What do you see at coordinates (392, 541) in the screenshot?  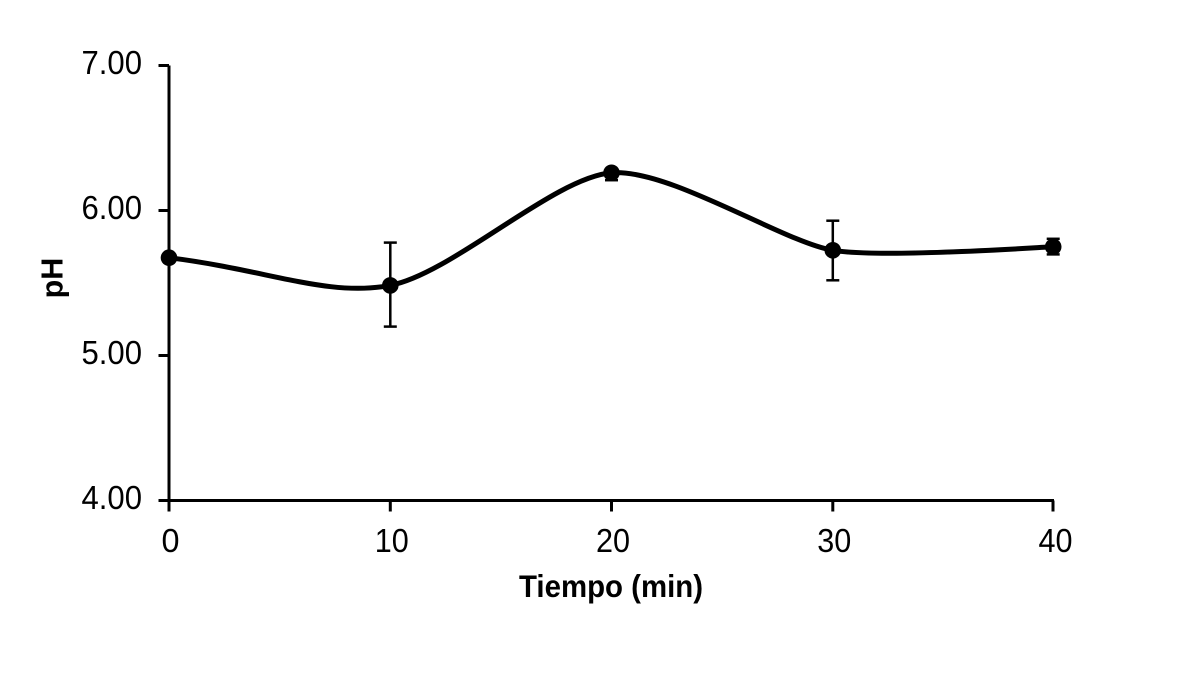 I see `svg-text: 10` at bounding box center [392, 541].